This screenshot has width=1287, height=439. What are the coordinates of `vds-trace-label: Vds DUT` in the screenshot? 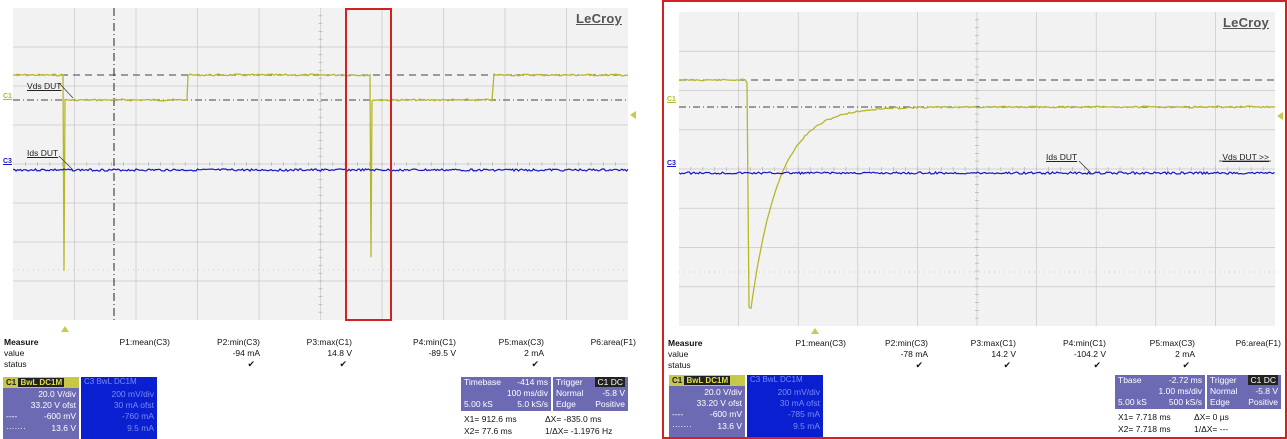 It's located at (44, 86).